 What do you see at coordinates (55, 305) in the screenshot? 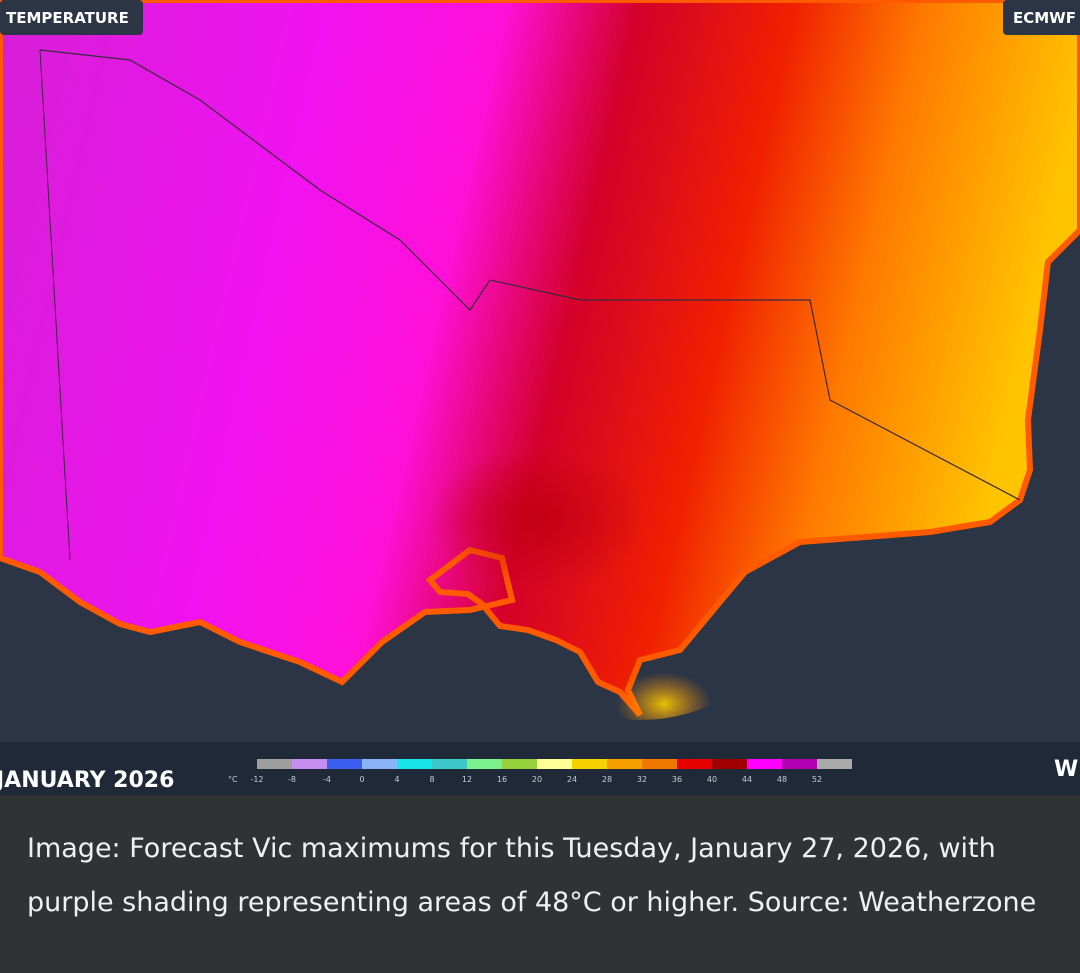
I see `state-border` at bounding box center [55, 305].